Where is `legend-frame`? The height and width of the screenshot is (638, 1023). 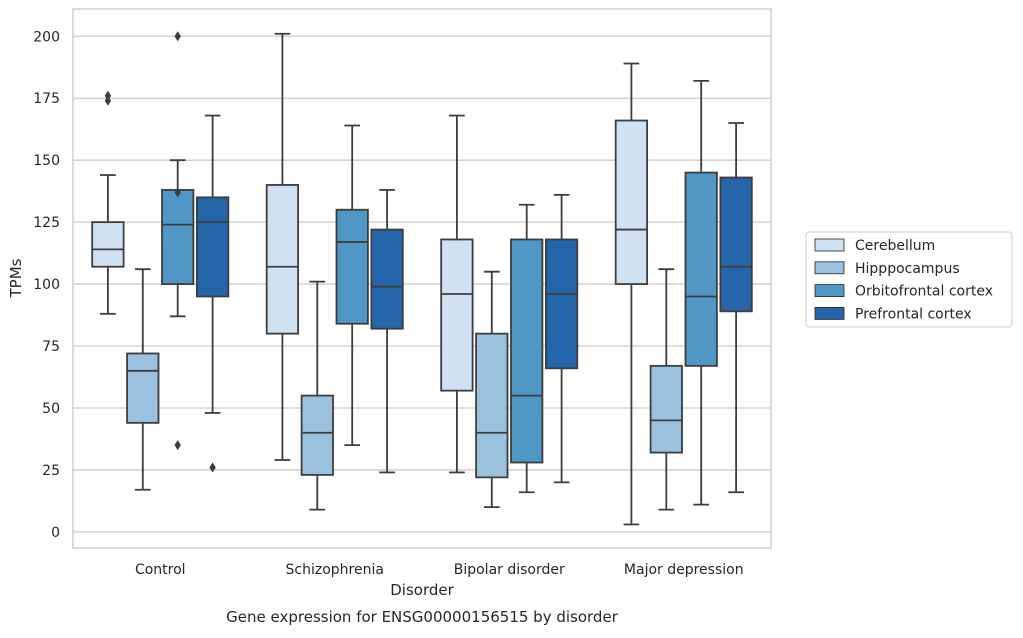 legend-frame is located at coordinates (909, 279).